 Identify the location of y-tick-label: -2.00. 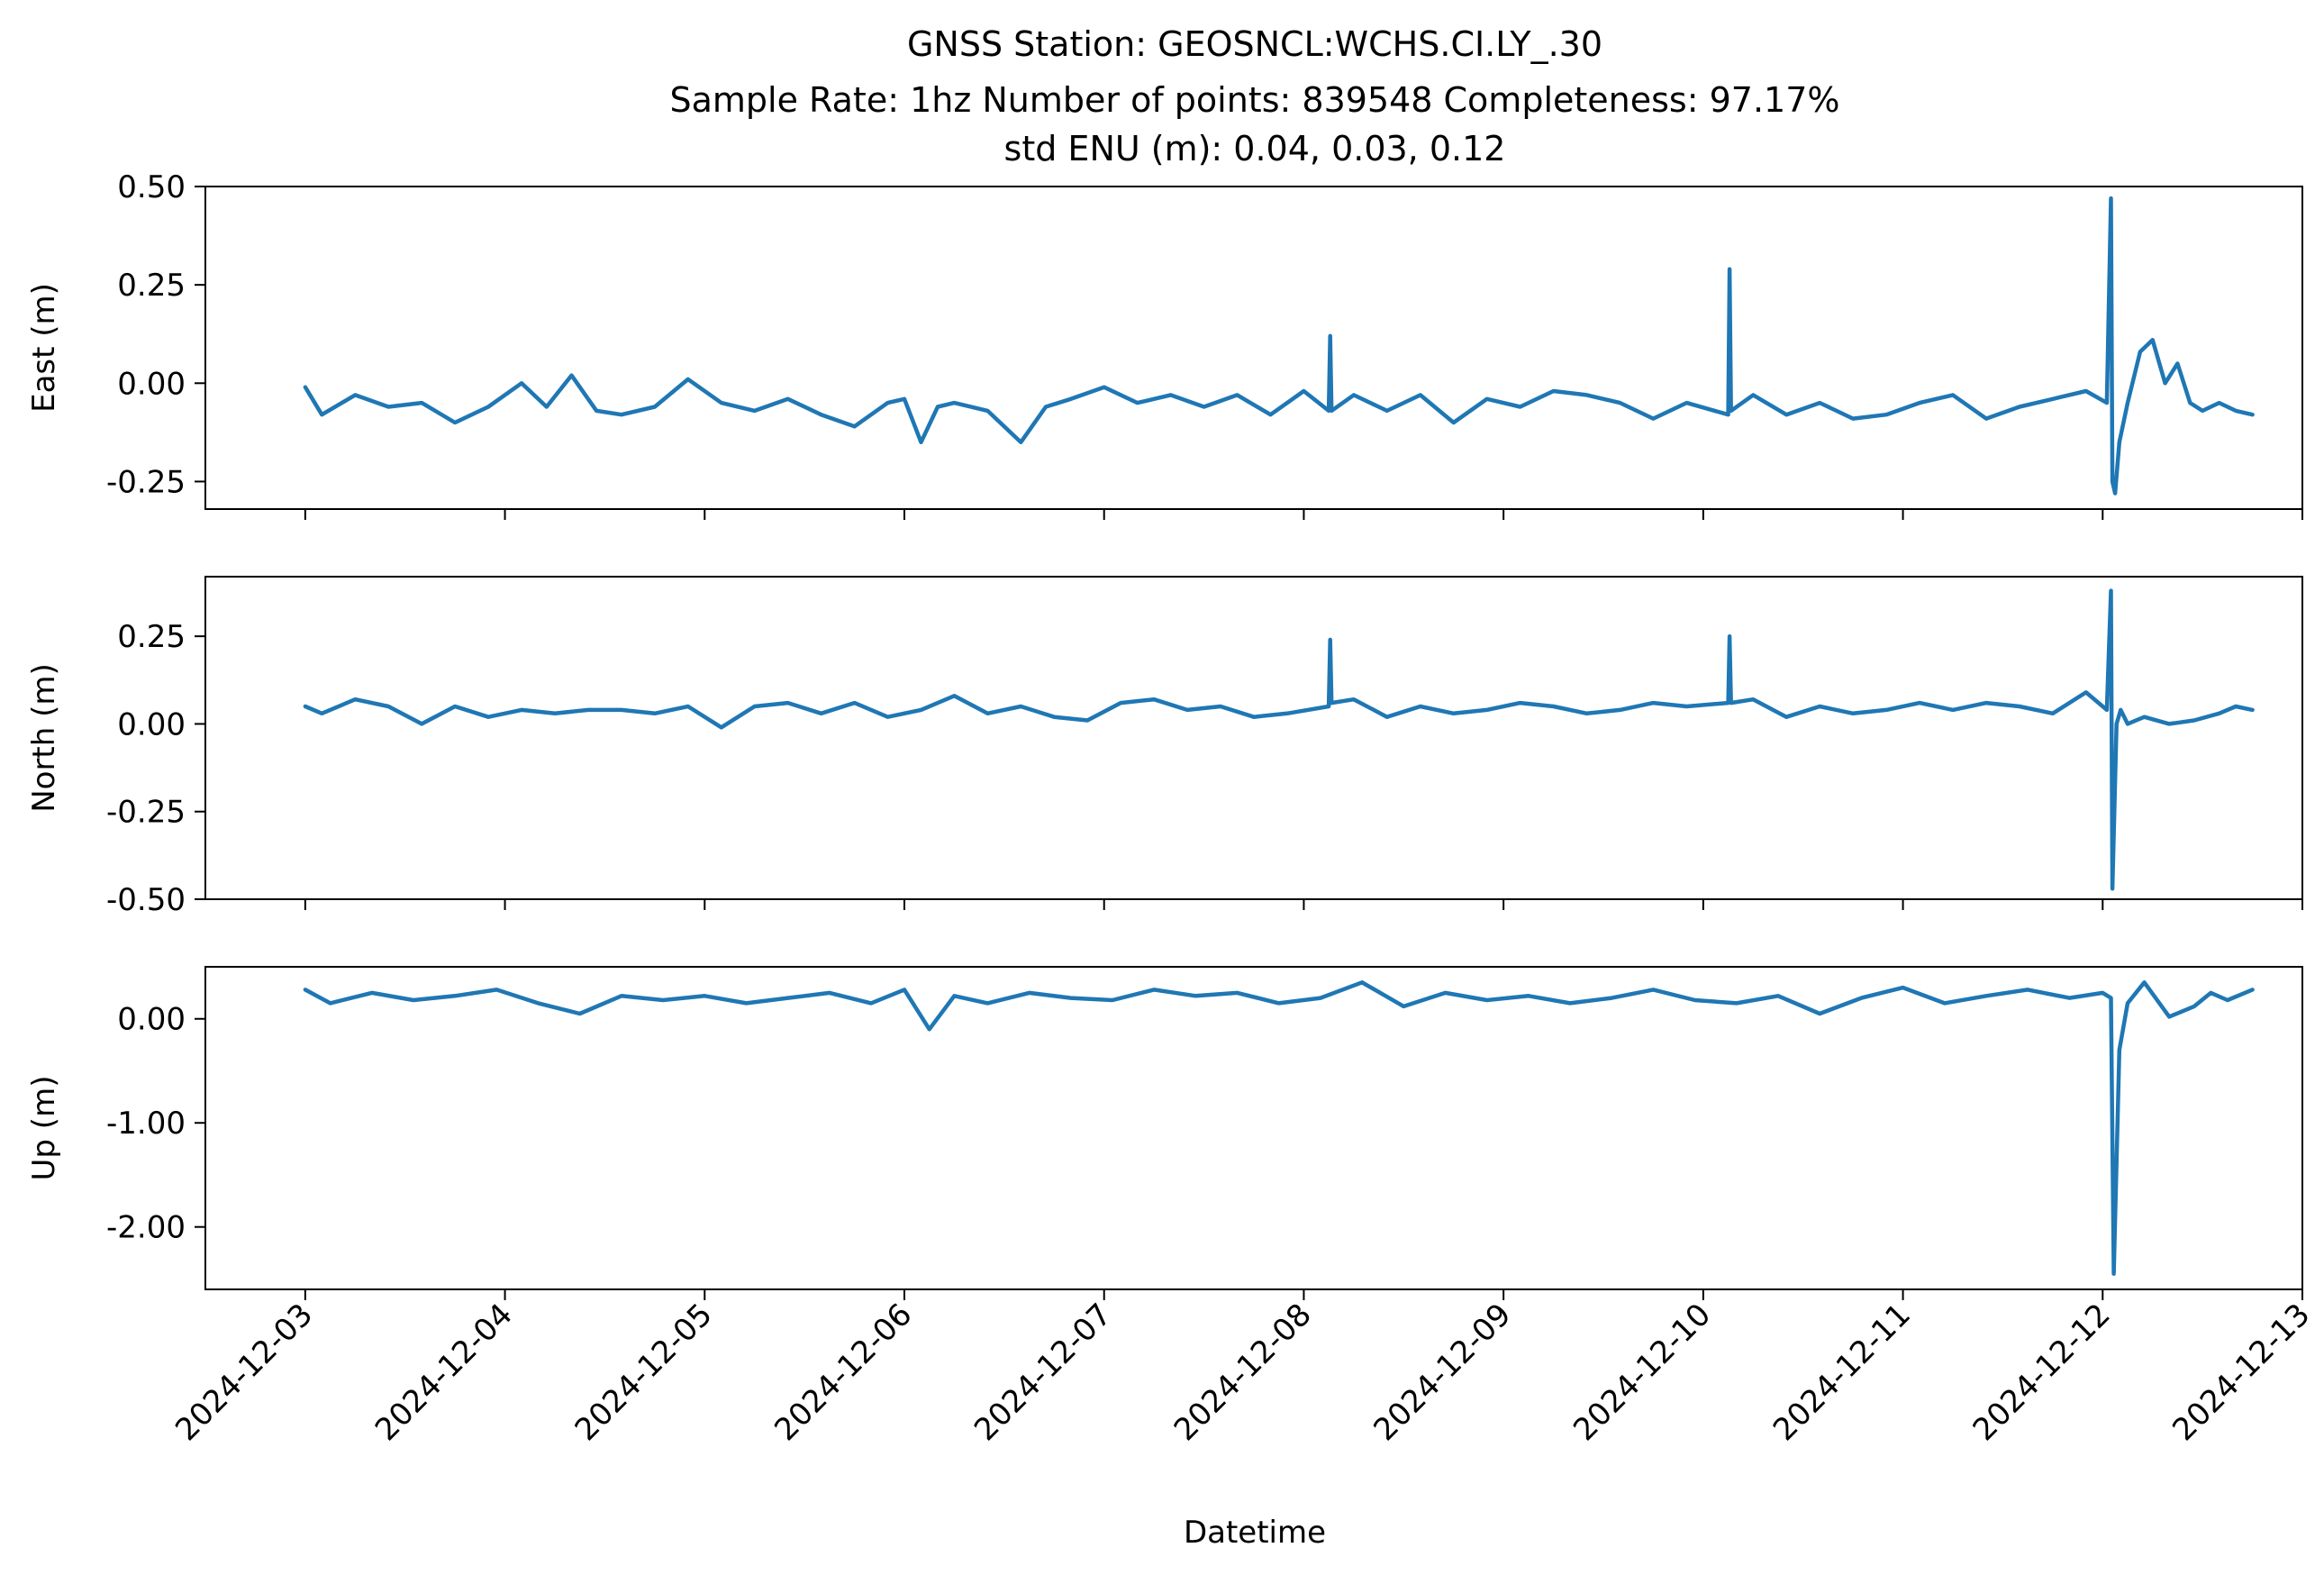
(146, 1228).